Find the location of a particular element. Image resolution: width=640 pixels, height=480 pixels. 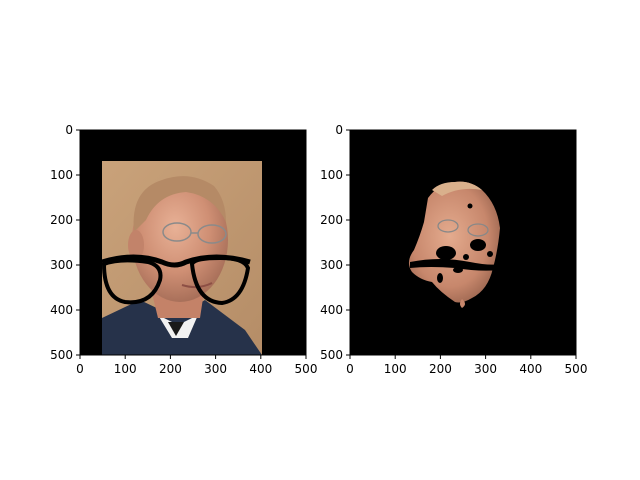

left-y-tick-label: 400 is located at coordinates (61, 310).